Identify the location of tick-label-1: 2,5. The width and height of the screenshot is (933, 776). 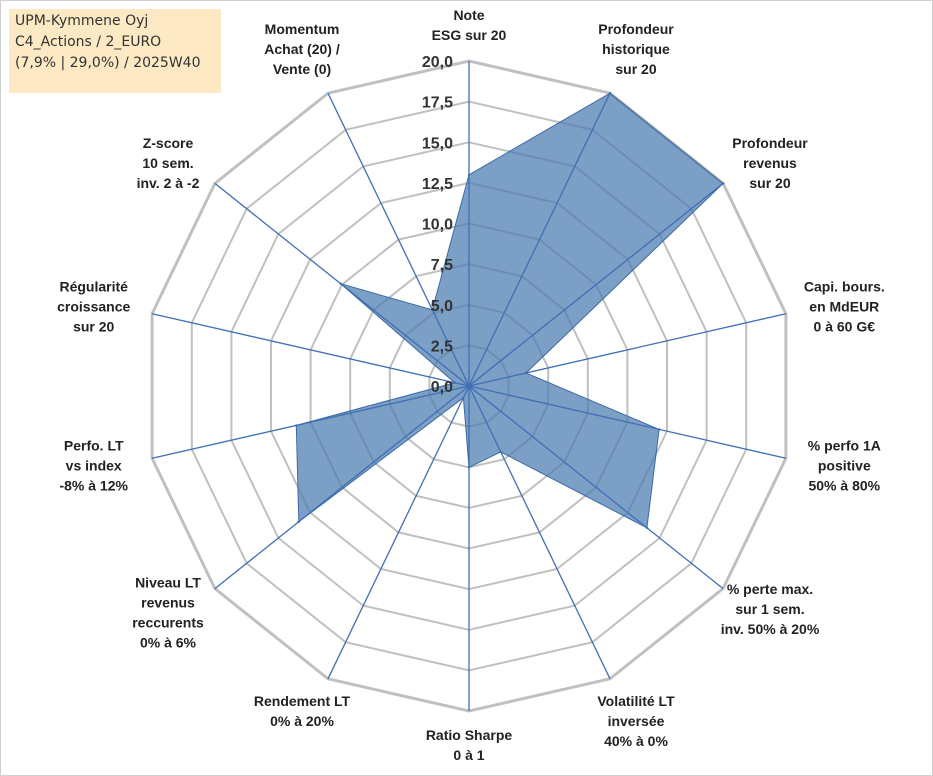
(442, 346).